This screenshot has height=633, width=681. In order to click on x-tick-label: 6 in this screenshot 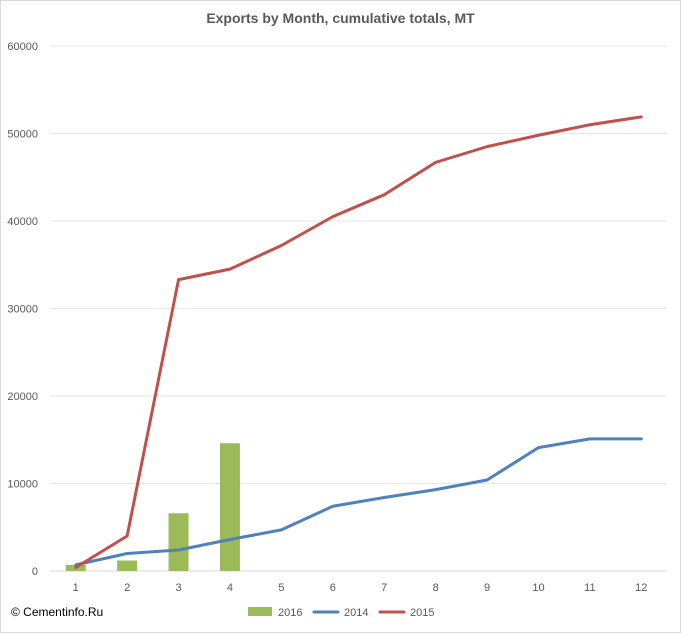, I will do `click(333, 588)`.